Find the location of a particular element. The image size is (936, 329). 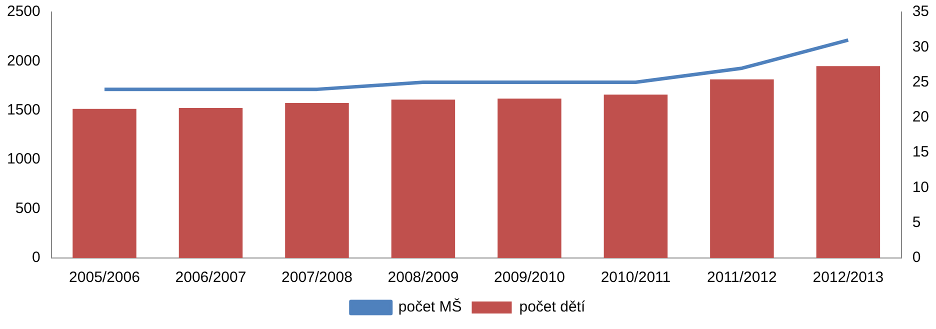

y-tick-label: 1500 is located at coordinates (23, 110).